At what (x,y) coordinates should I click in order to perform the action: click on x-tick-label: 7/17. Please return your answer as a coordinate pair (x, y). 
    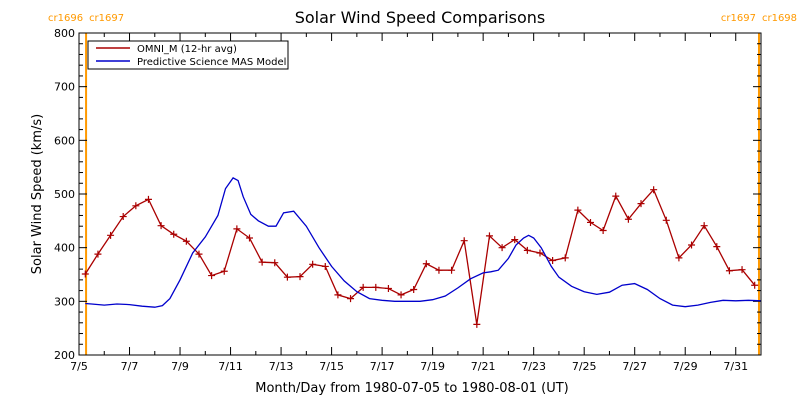
    Looking at the image, I should click on (382, 366).